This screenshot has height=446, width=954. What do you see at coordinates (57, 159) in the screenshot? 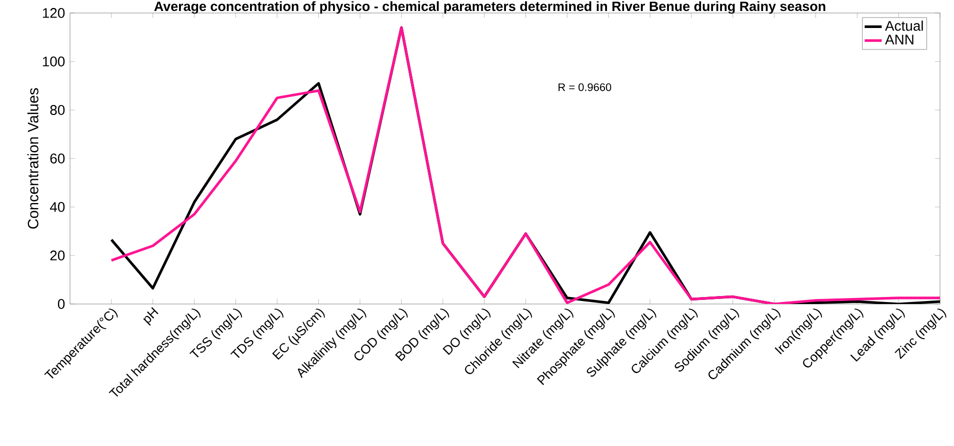
I see `y-tick-label: 60` at bounding box center [57, 159].